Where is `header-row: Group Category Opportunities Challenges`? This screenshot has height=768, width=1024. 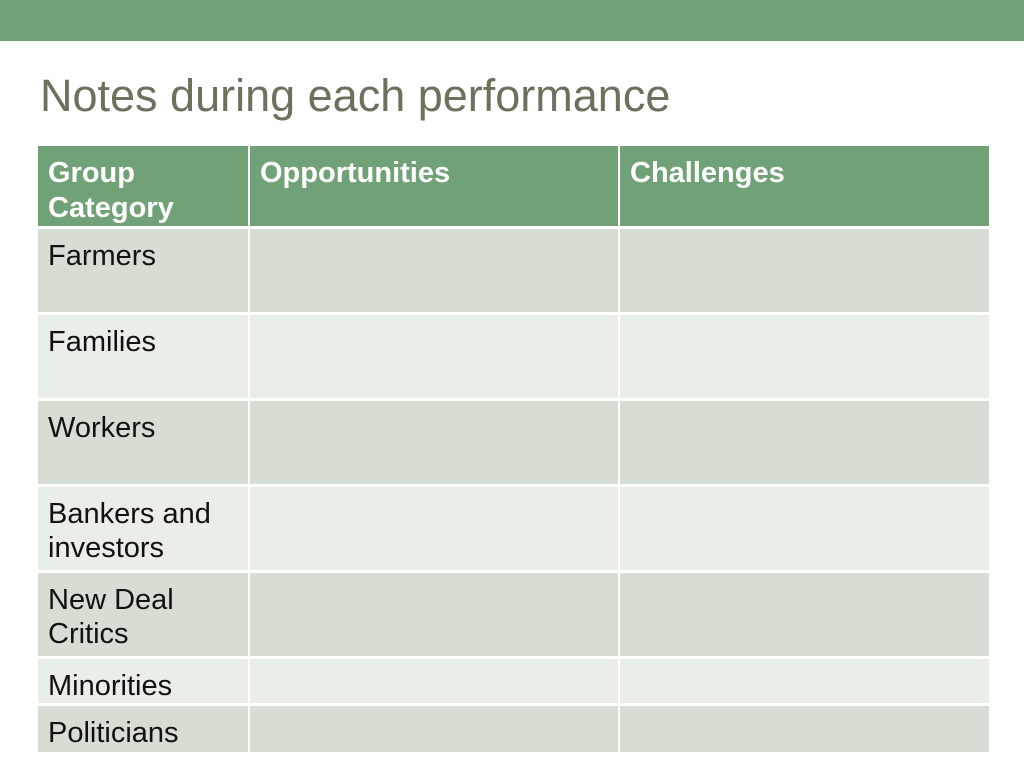 header-row: Group Category Opportunities Challenges is located at coordinates (513, 187).